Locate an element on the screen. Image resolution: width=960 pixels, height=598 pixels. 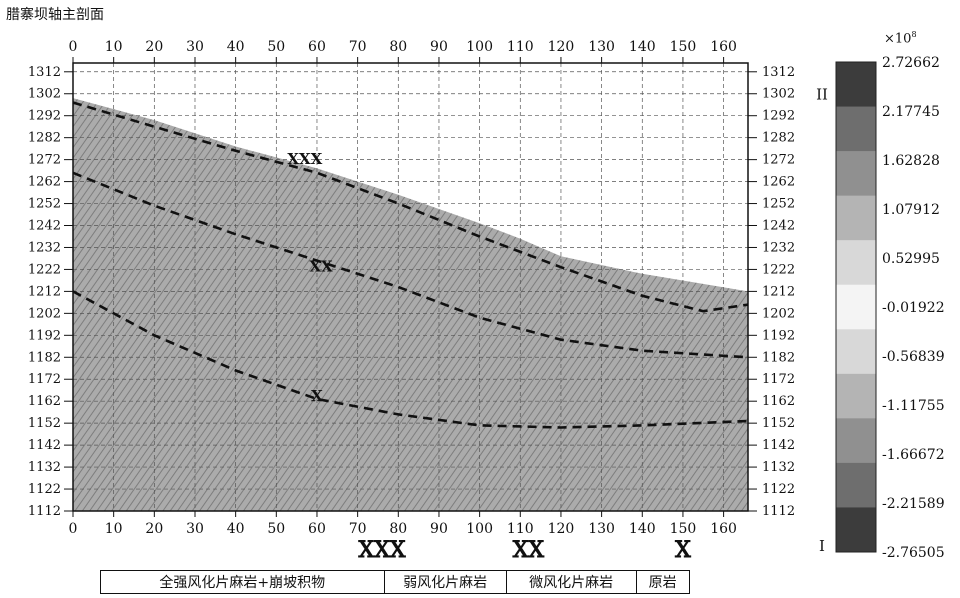
y-tick-label-left: 1222 is located at coordinates (44, 269).